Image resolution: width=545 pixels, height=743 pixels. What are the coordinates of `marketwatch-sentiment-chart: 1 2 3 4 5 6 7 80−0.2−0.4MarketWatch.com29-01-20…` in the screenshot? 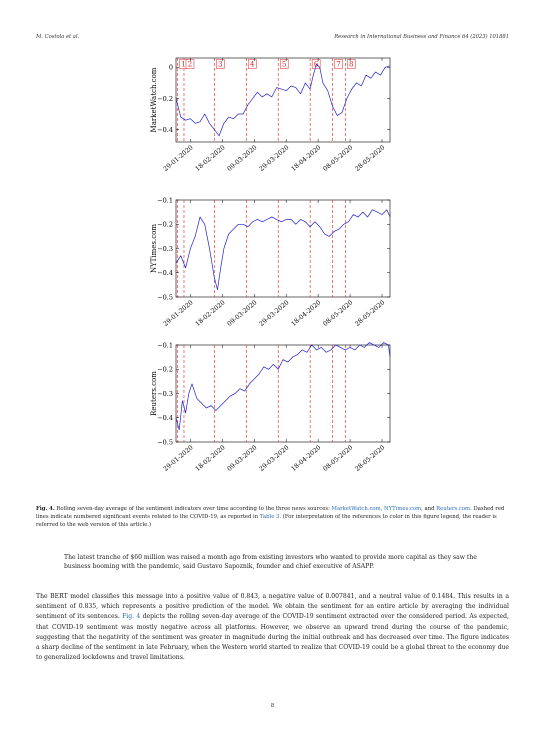 It's located at (270, 115).